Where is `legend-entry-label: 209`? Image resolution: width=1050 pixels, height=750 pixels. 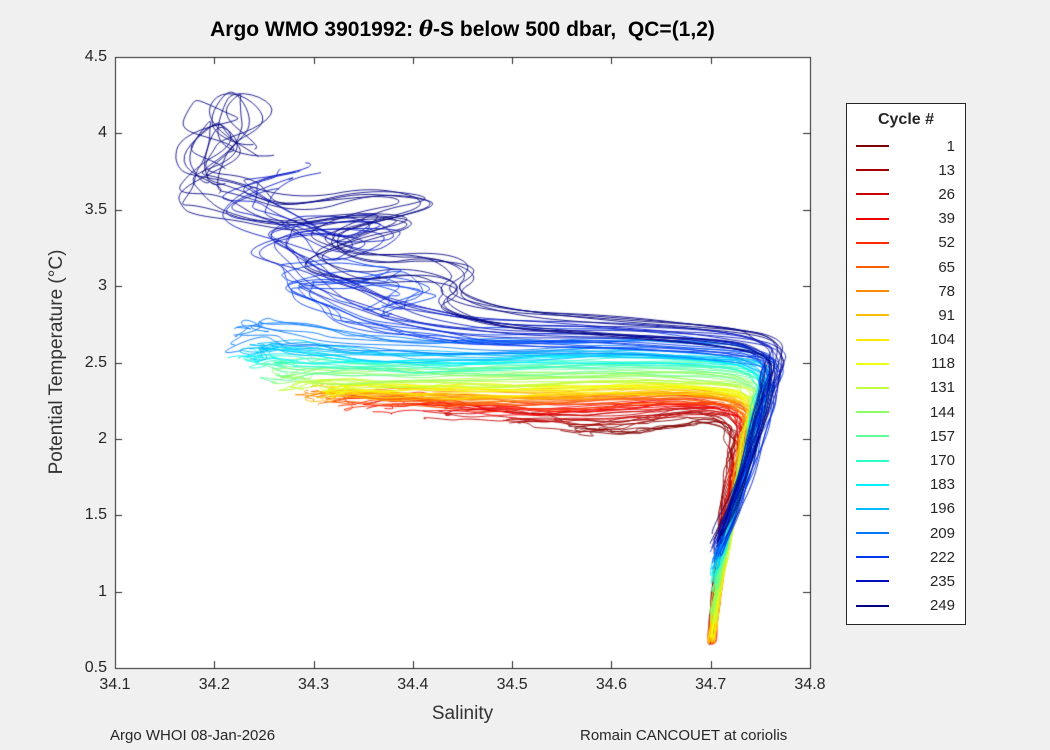
legend-entry-label: 209 is located at coordinates (942, 533).